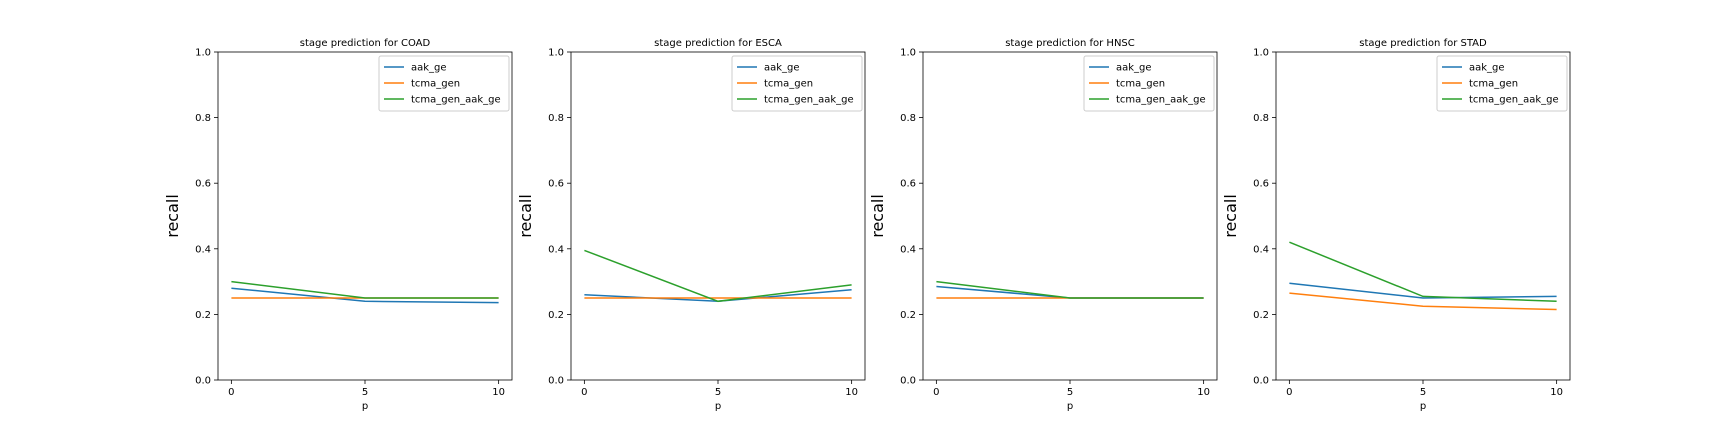  Describe the element at coordinates (1070, 43) in the screenshot. I see `subplot-title: stage prediction for HNSC` at that location.